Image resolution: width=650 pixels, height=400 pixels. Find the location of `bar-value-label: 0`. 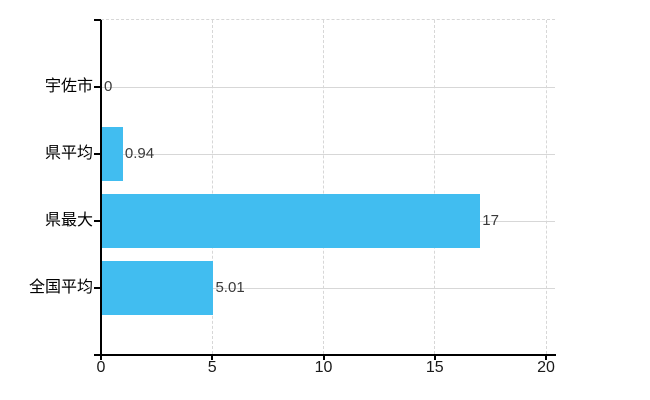

bar-value-label: 0 is located at coordinates (108, 86).